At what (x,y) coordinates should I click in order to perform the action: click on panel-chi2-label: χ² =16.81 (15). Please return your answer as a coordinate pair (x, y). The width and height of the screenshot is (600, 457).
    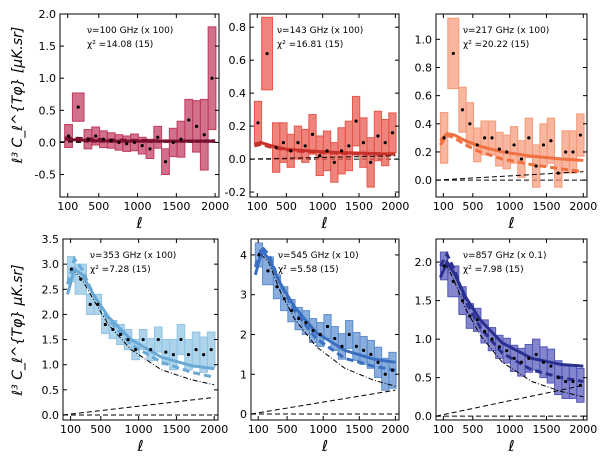
    Looking at the image, I should click on (310, 45).